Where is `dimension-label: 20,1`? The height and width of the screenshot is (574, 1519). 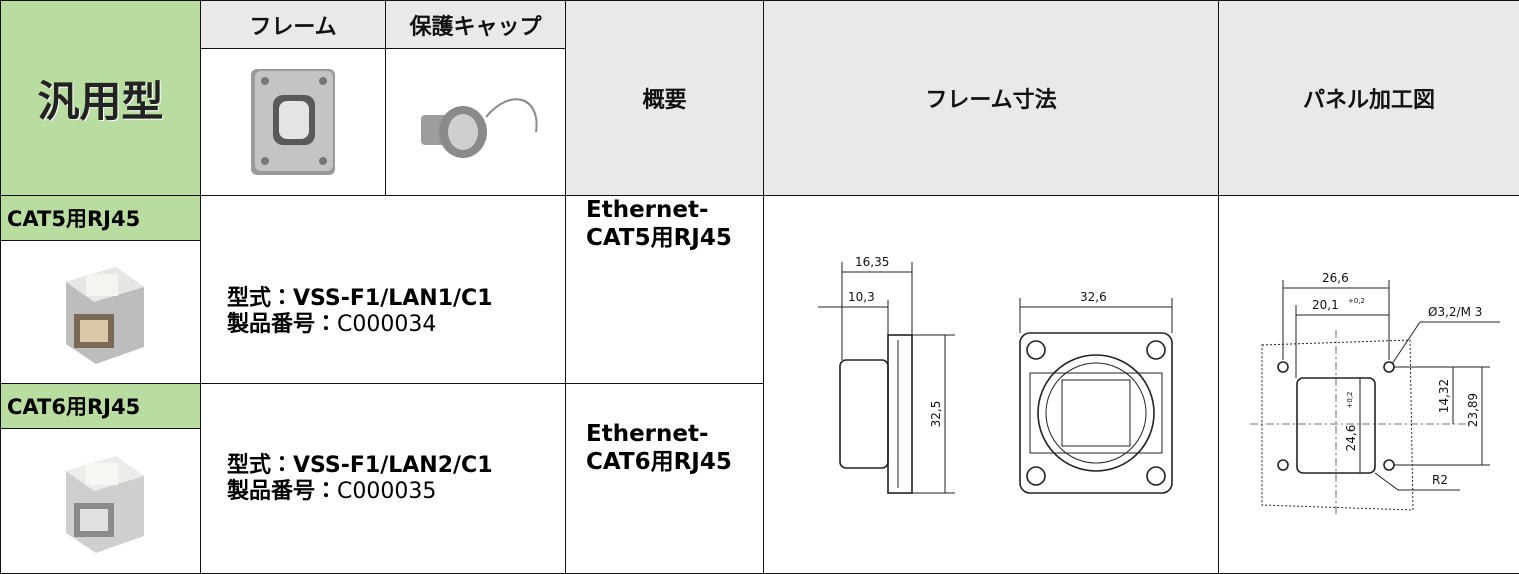
dimension-label: 20,1 is located at coordinates (1325, 305).